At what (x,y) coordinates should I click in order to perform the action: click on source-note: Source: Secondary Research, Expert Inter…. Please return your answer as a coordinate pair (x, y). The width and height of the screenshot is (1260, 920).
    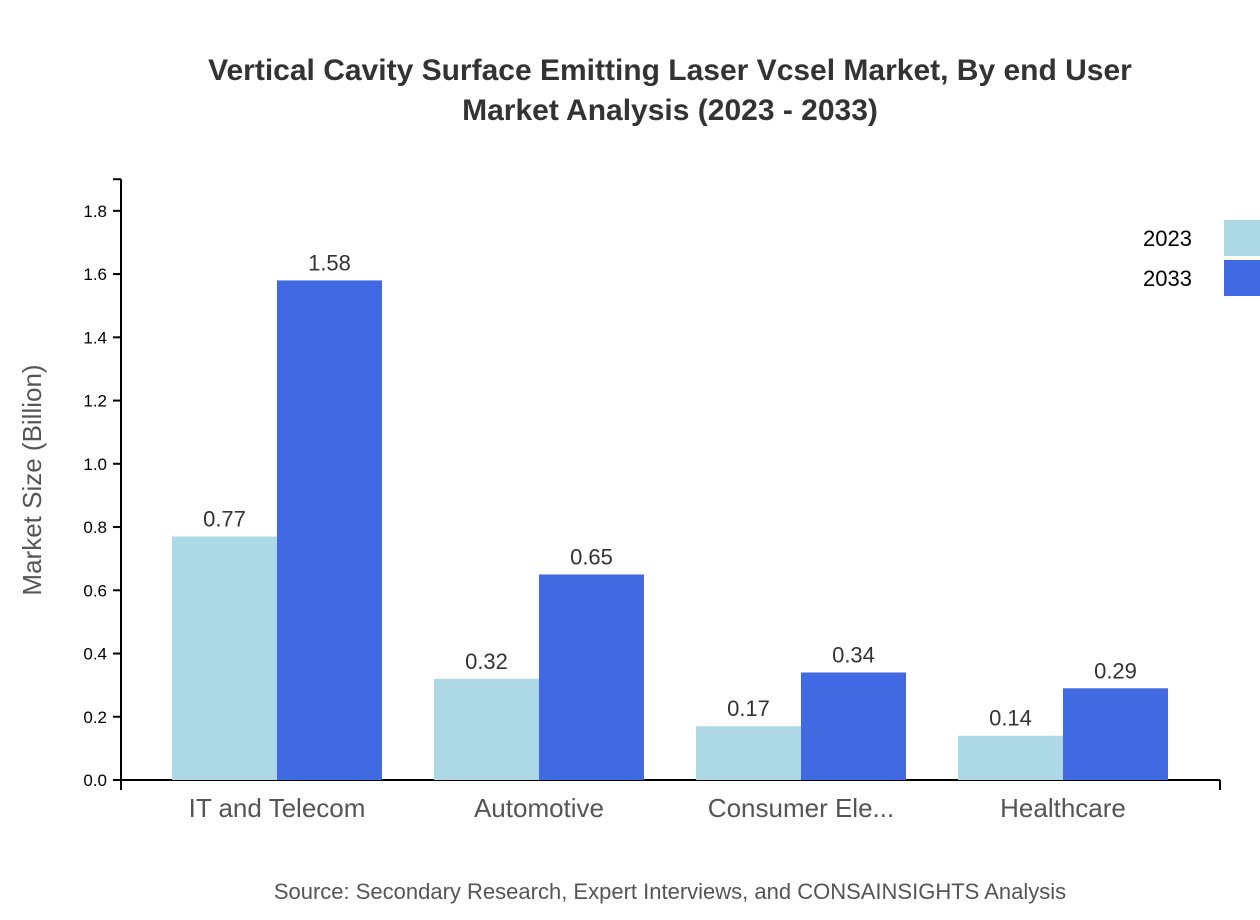
    Looking at the image, I should click on (670, 891).